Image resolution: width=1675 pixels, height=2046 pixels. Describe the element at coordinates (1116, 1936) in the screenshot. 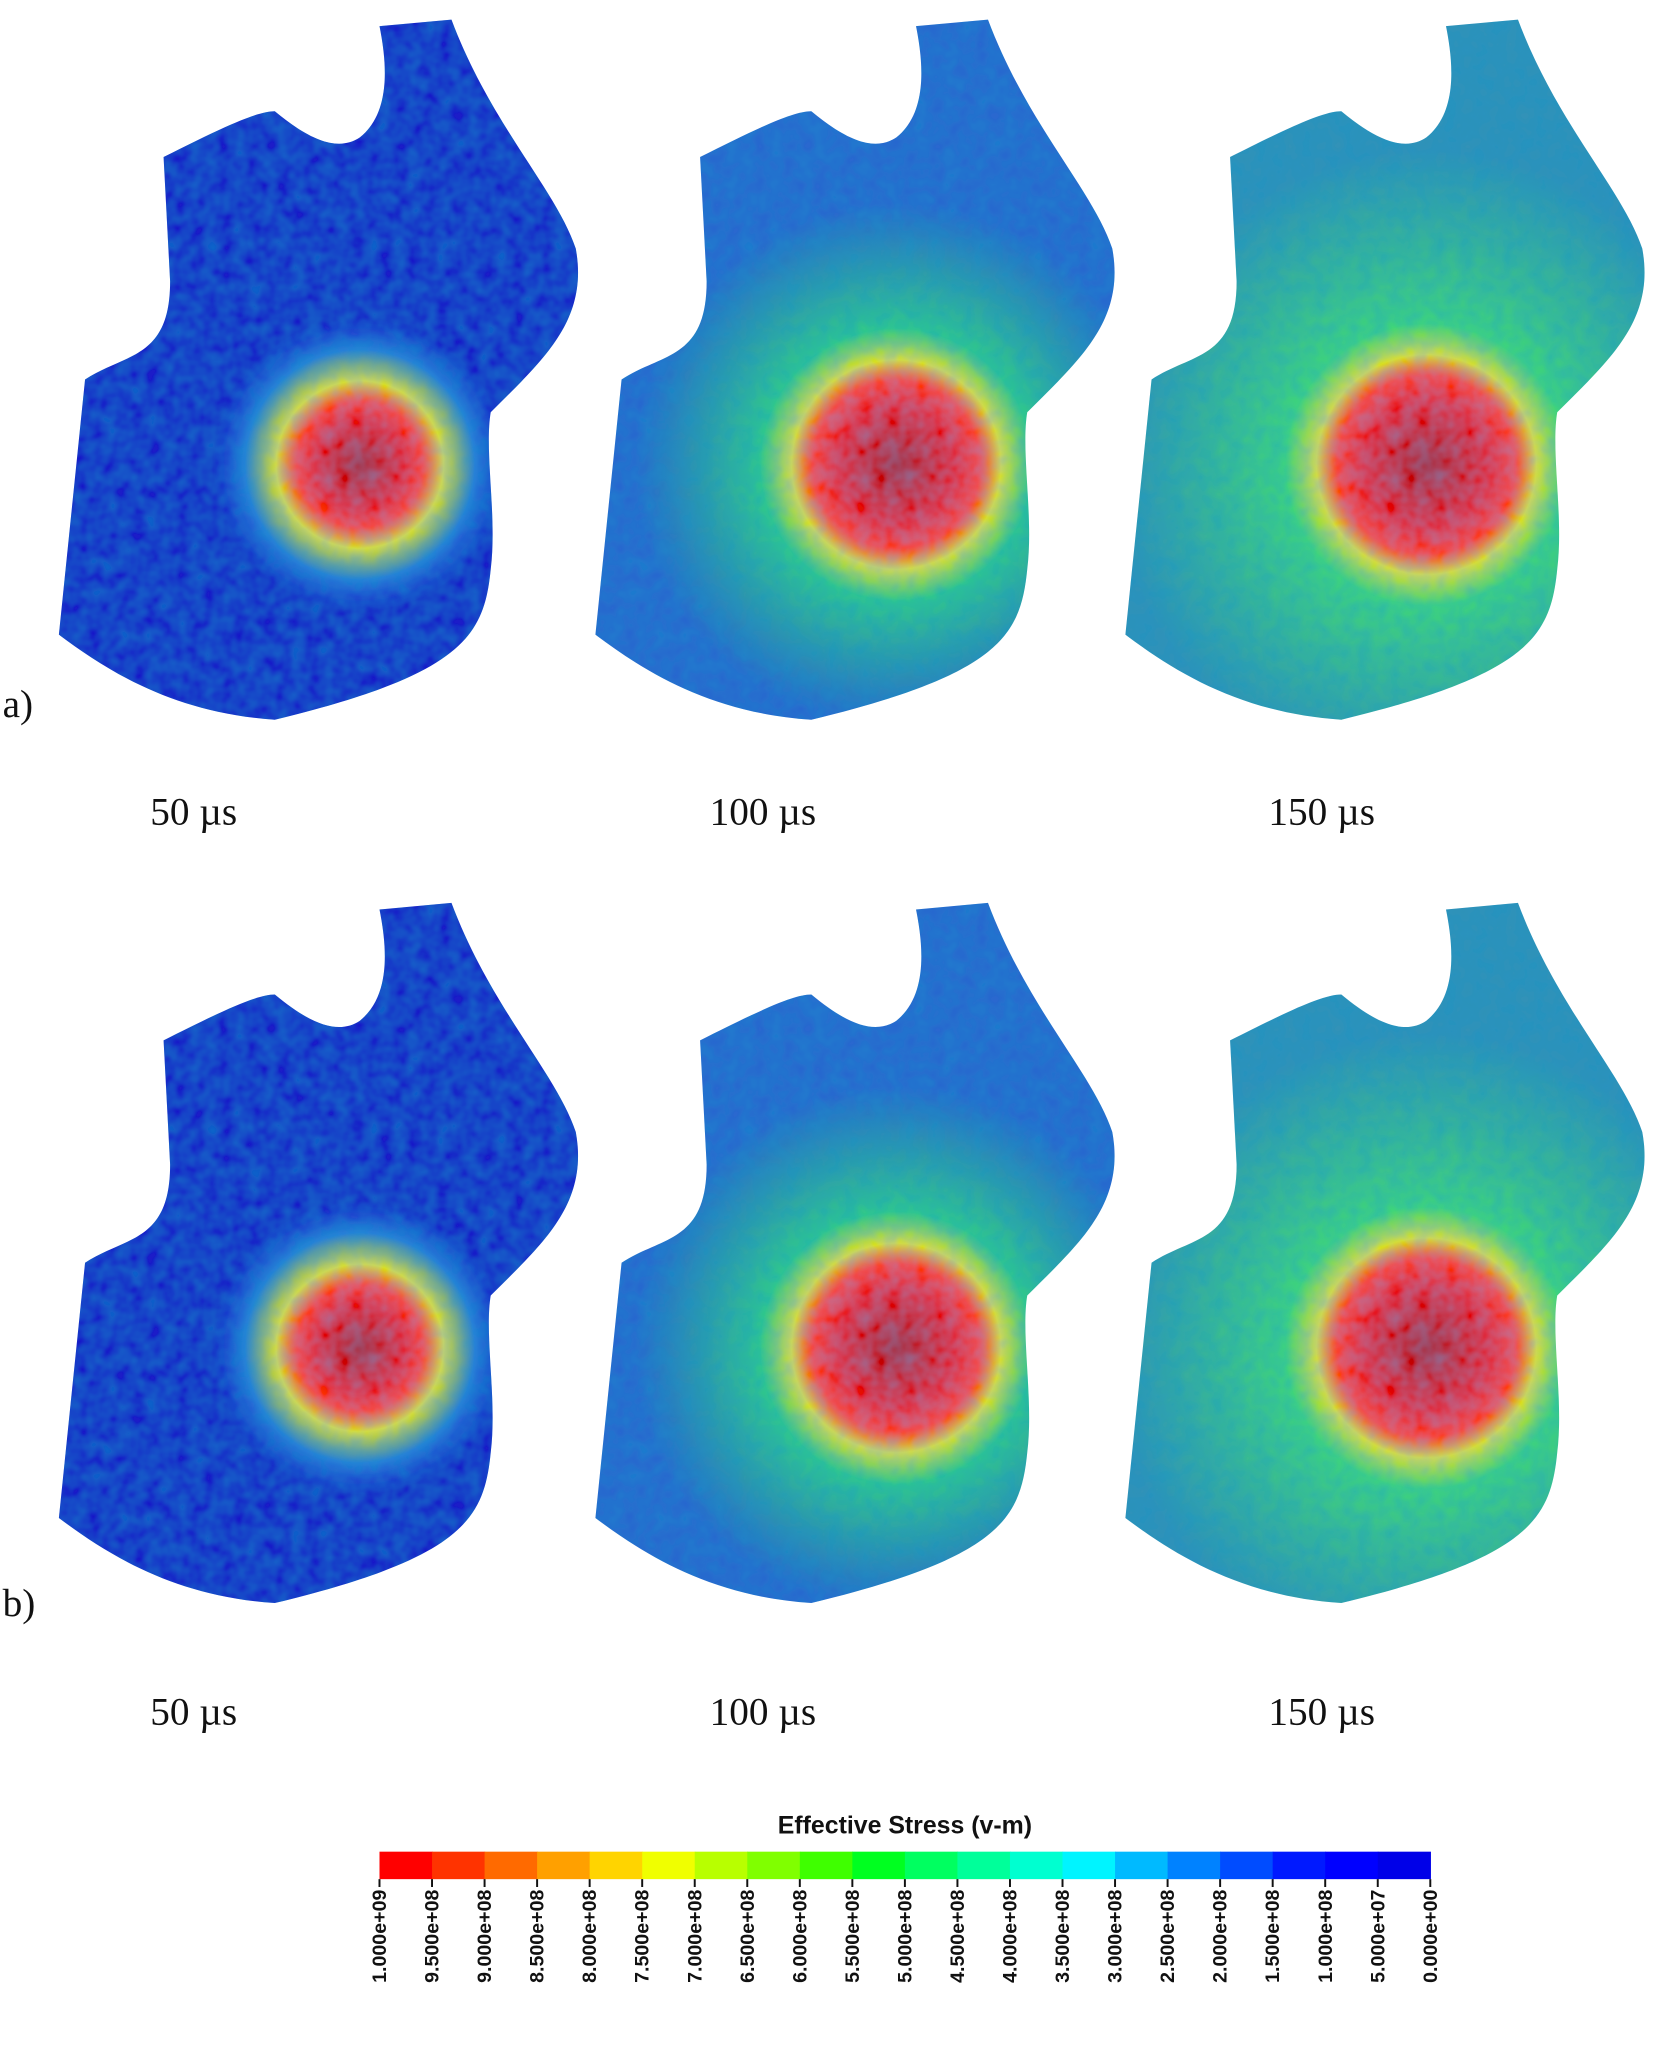

I see `colorbar-tick-label: 3.000e+08` at that location.